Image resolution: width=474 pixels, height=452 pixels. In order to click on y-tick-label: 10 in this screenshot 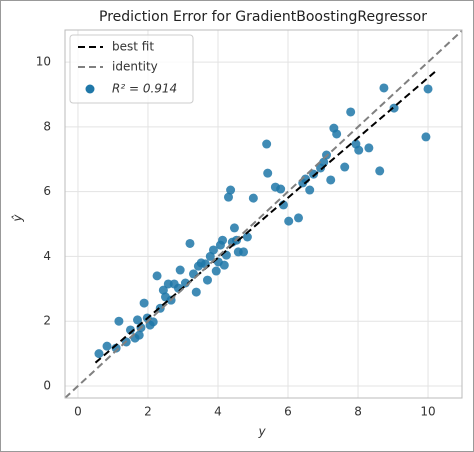, I will do `click(43, 62)`.